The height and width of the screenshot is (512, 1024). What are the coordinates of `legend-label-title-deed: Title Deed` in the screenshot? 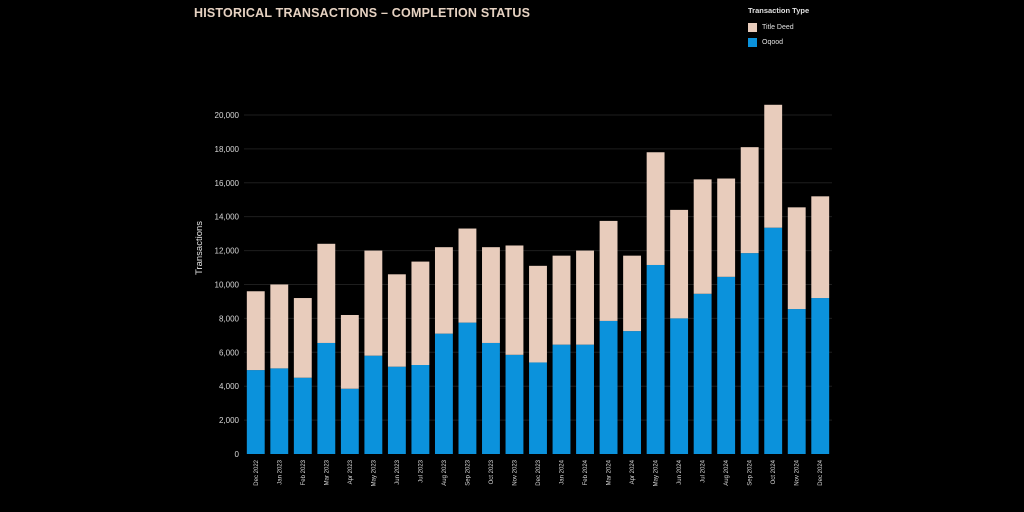 It's located at (778, 27).